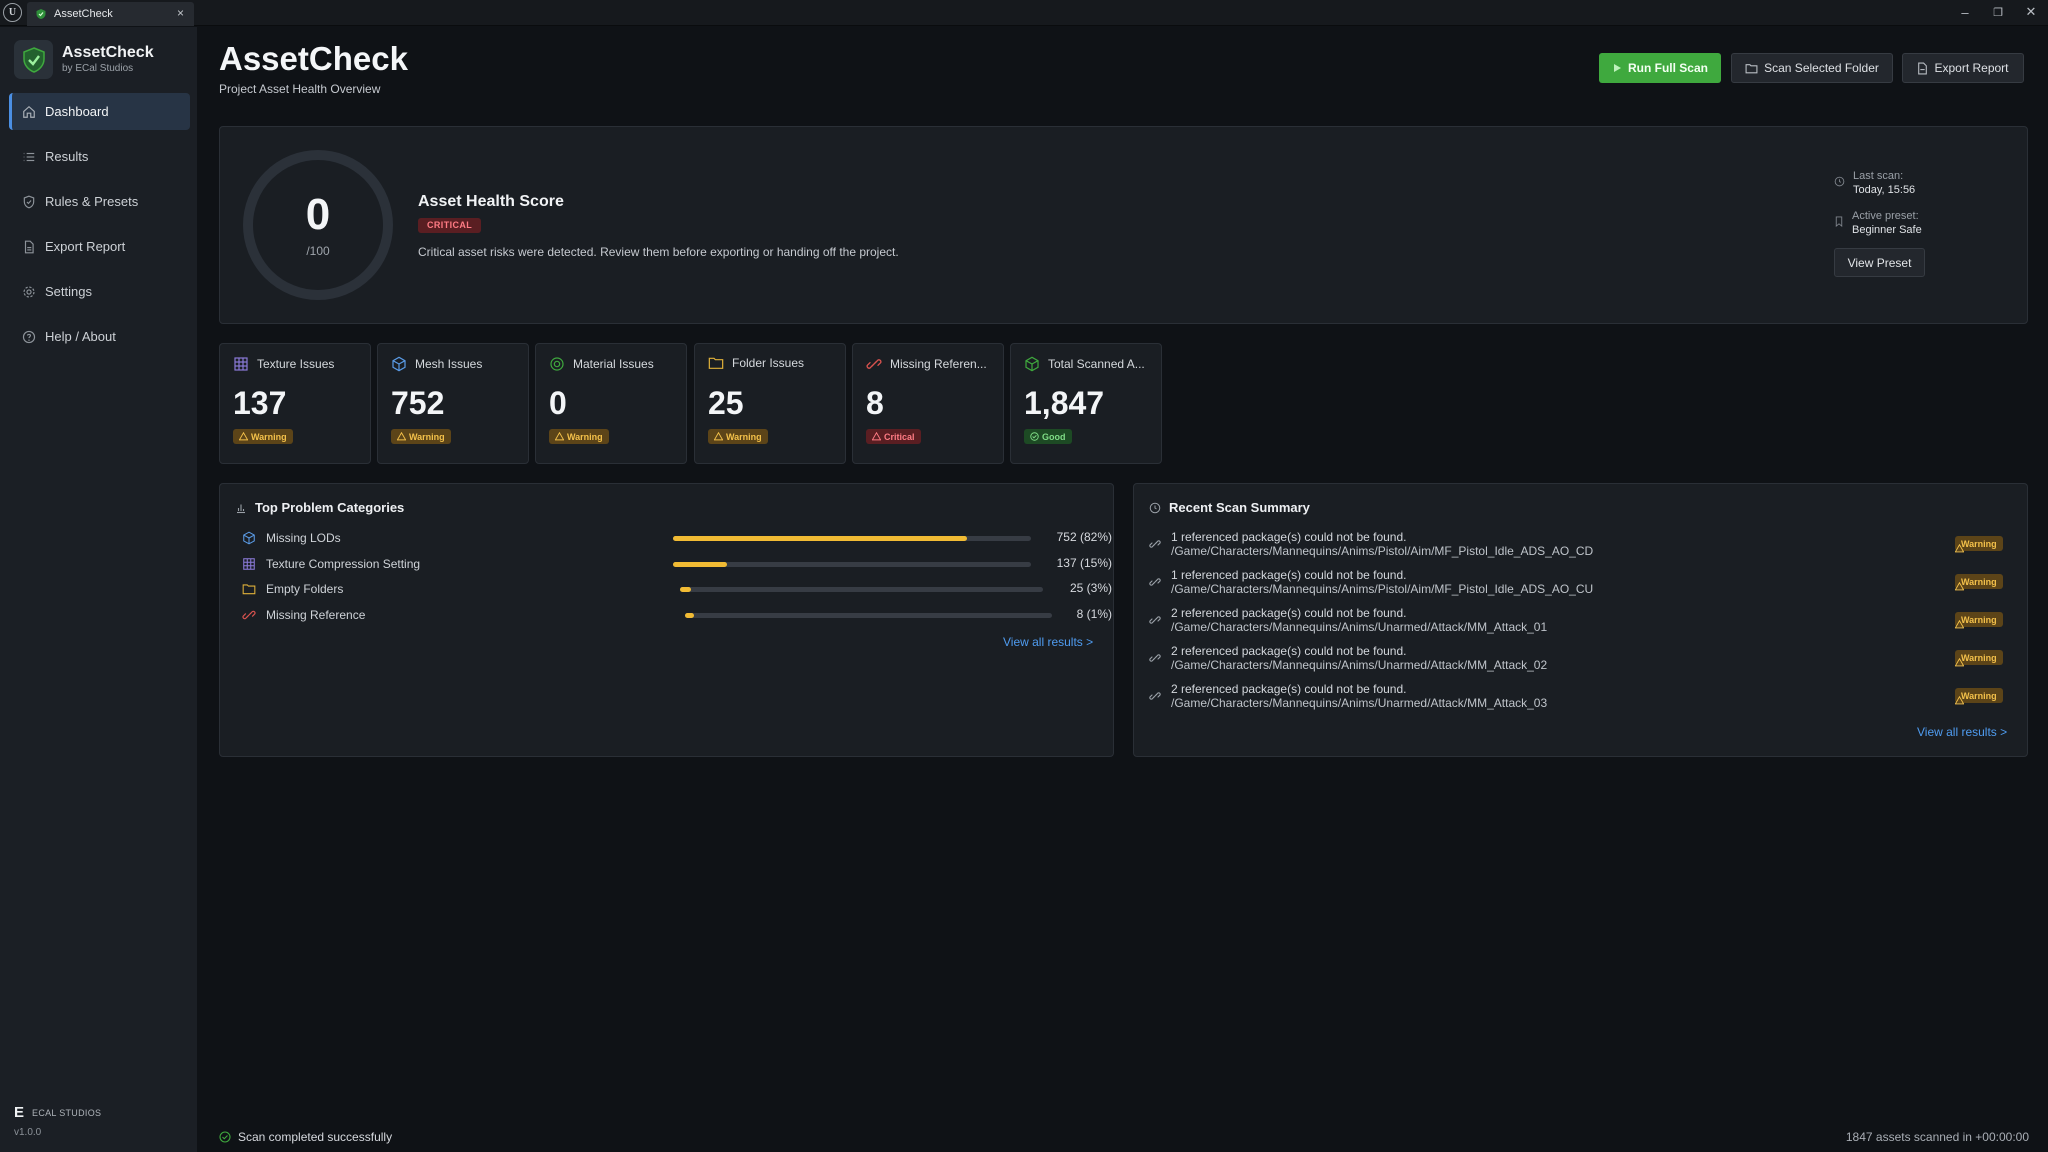 The width and height of the screenshot is (2048, 1152). What do you see at coordinates (1667, 68) in the screenshot?
I see `run-full-scan-label: Run Full Scan` at bounding box center [1667, 68].